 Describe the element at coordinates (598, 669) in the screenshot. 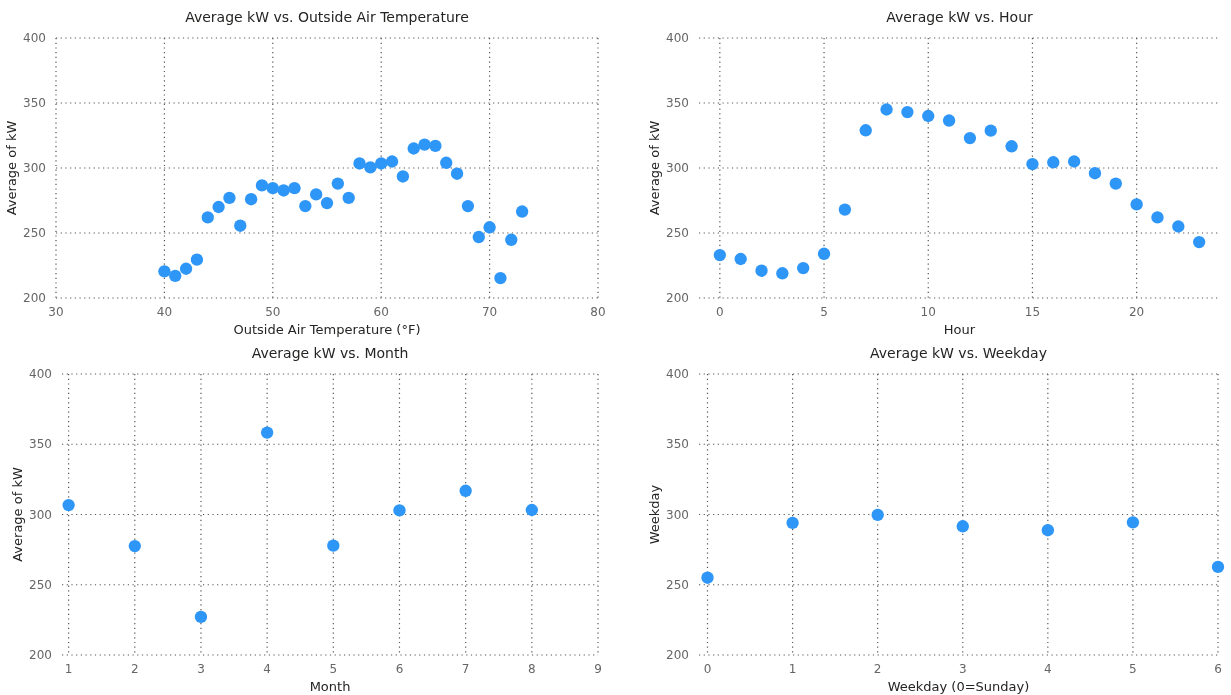

I see `x-tick-label: 9` at that location.